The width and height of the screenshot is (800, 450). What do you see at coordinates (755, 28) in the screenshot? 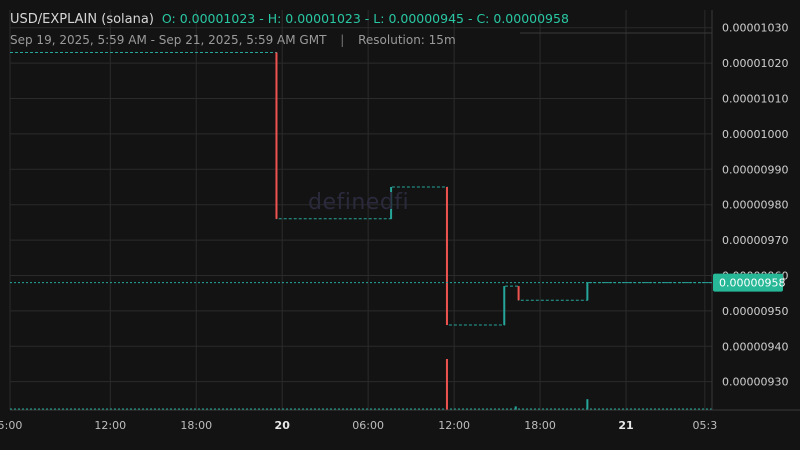
I see `price-tick-label: 0.00001030` at bounding box center [755, 28].